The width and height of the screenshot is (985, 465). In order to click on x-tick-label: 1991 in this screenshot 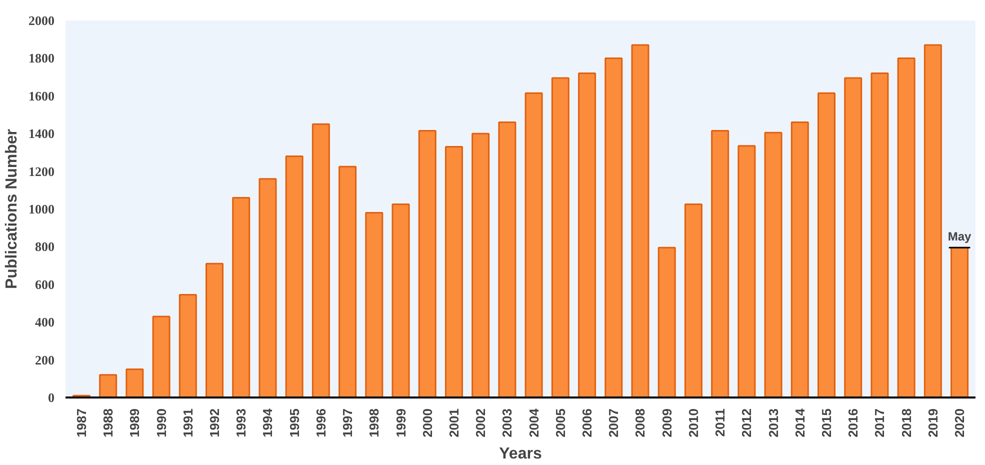, I will do `click(188, 423)`.